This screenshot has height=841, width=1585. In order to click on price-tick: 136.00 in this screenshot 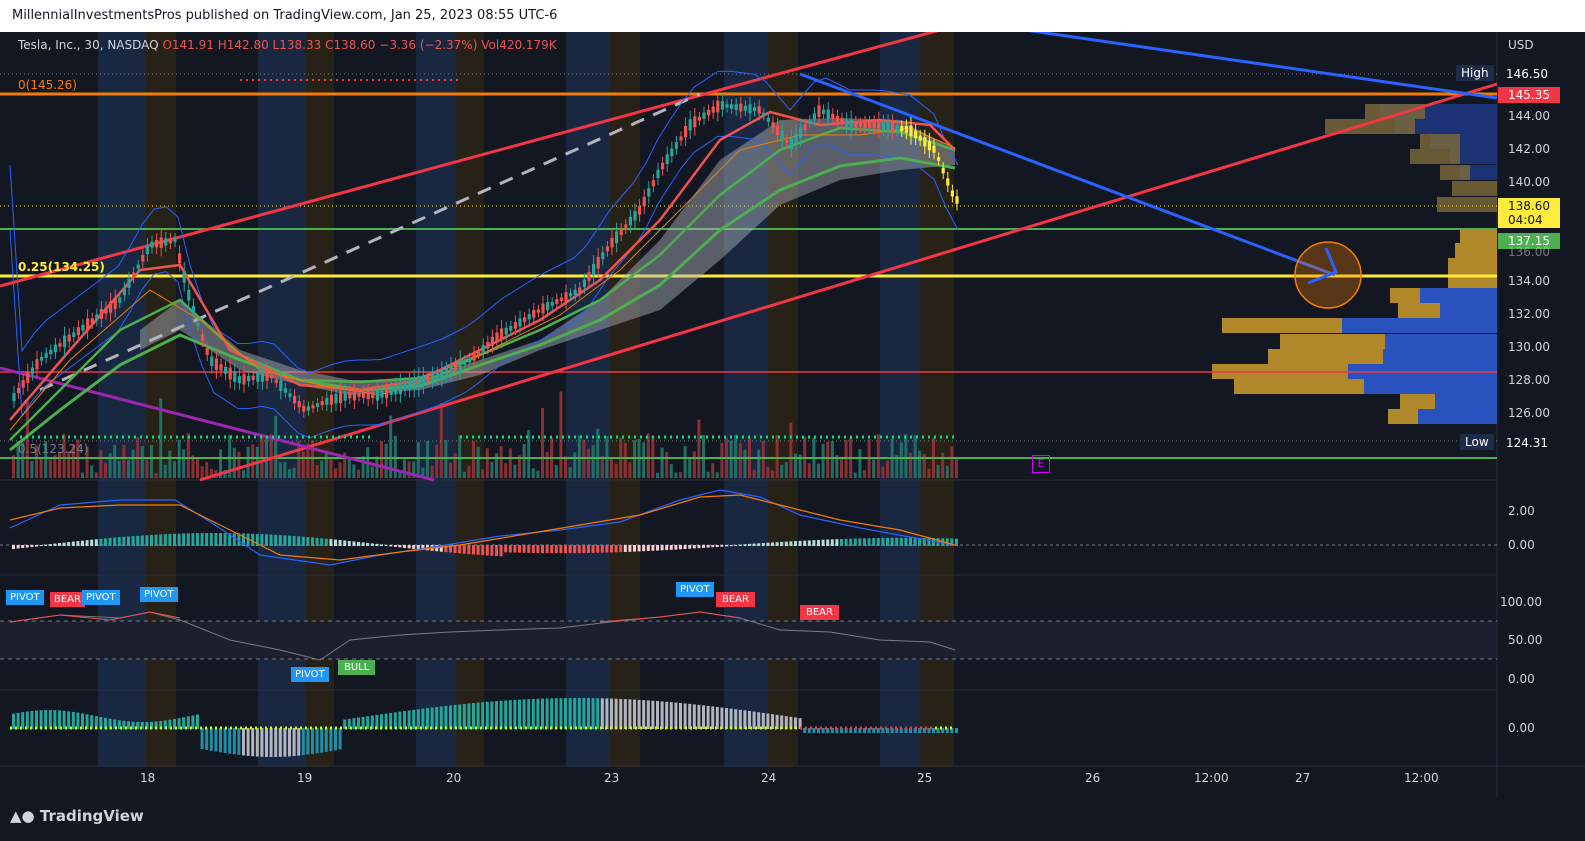, I will do `click(1529, 252)`.